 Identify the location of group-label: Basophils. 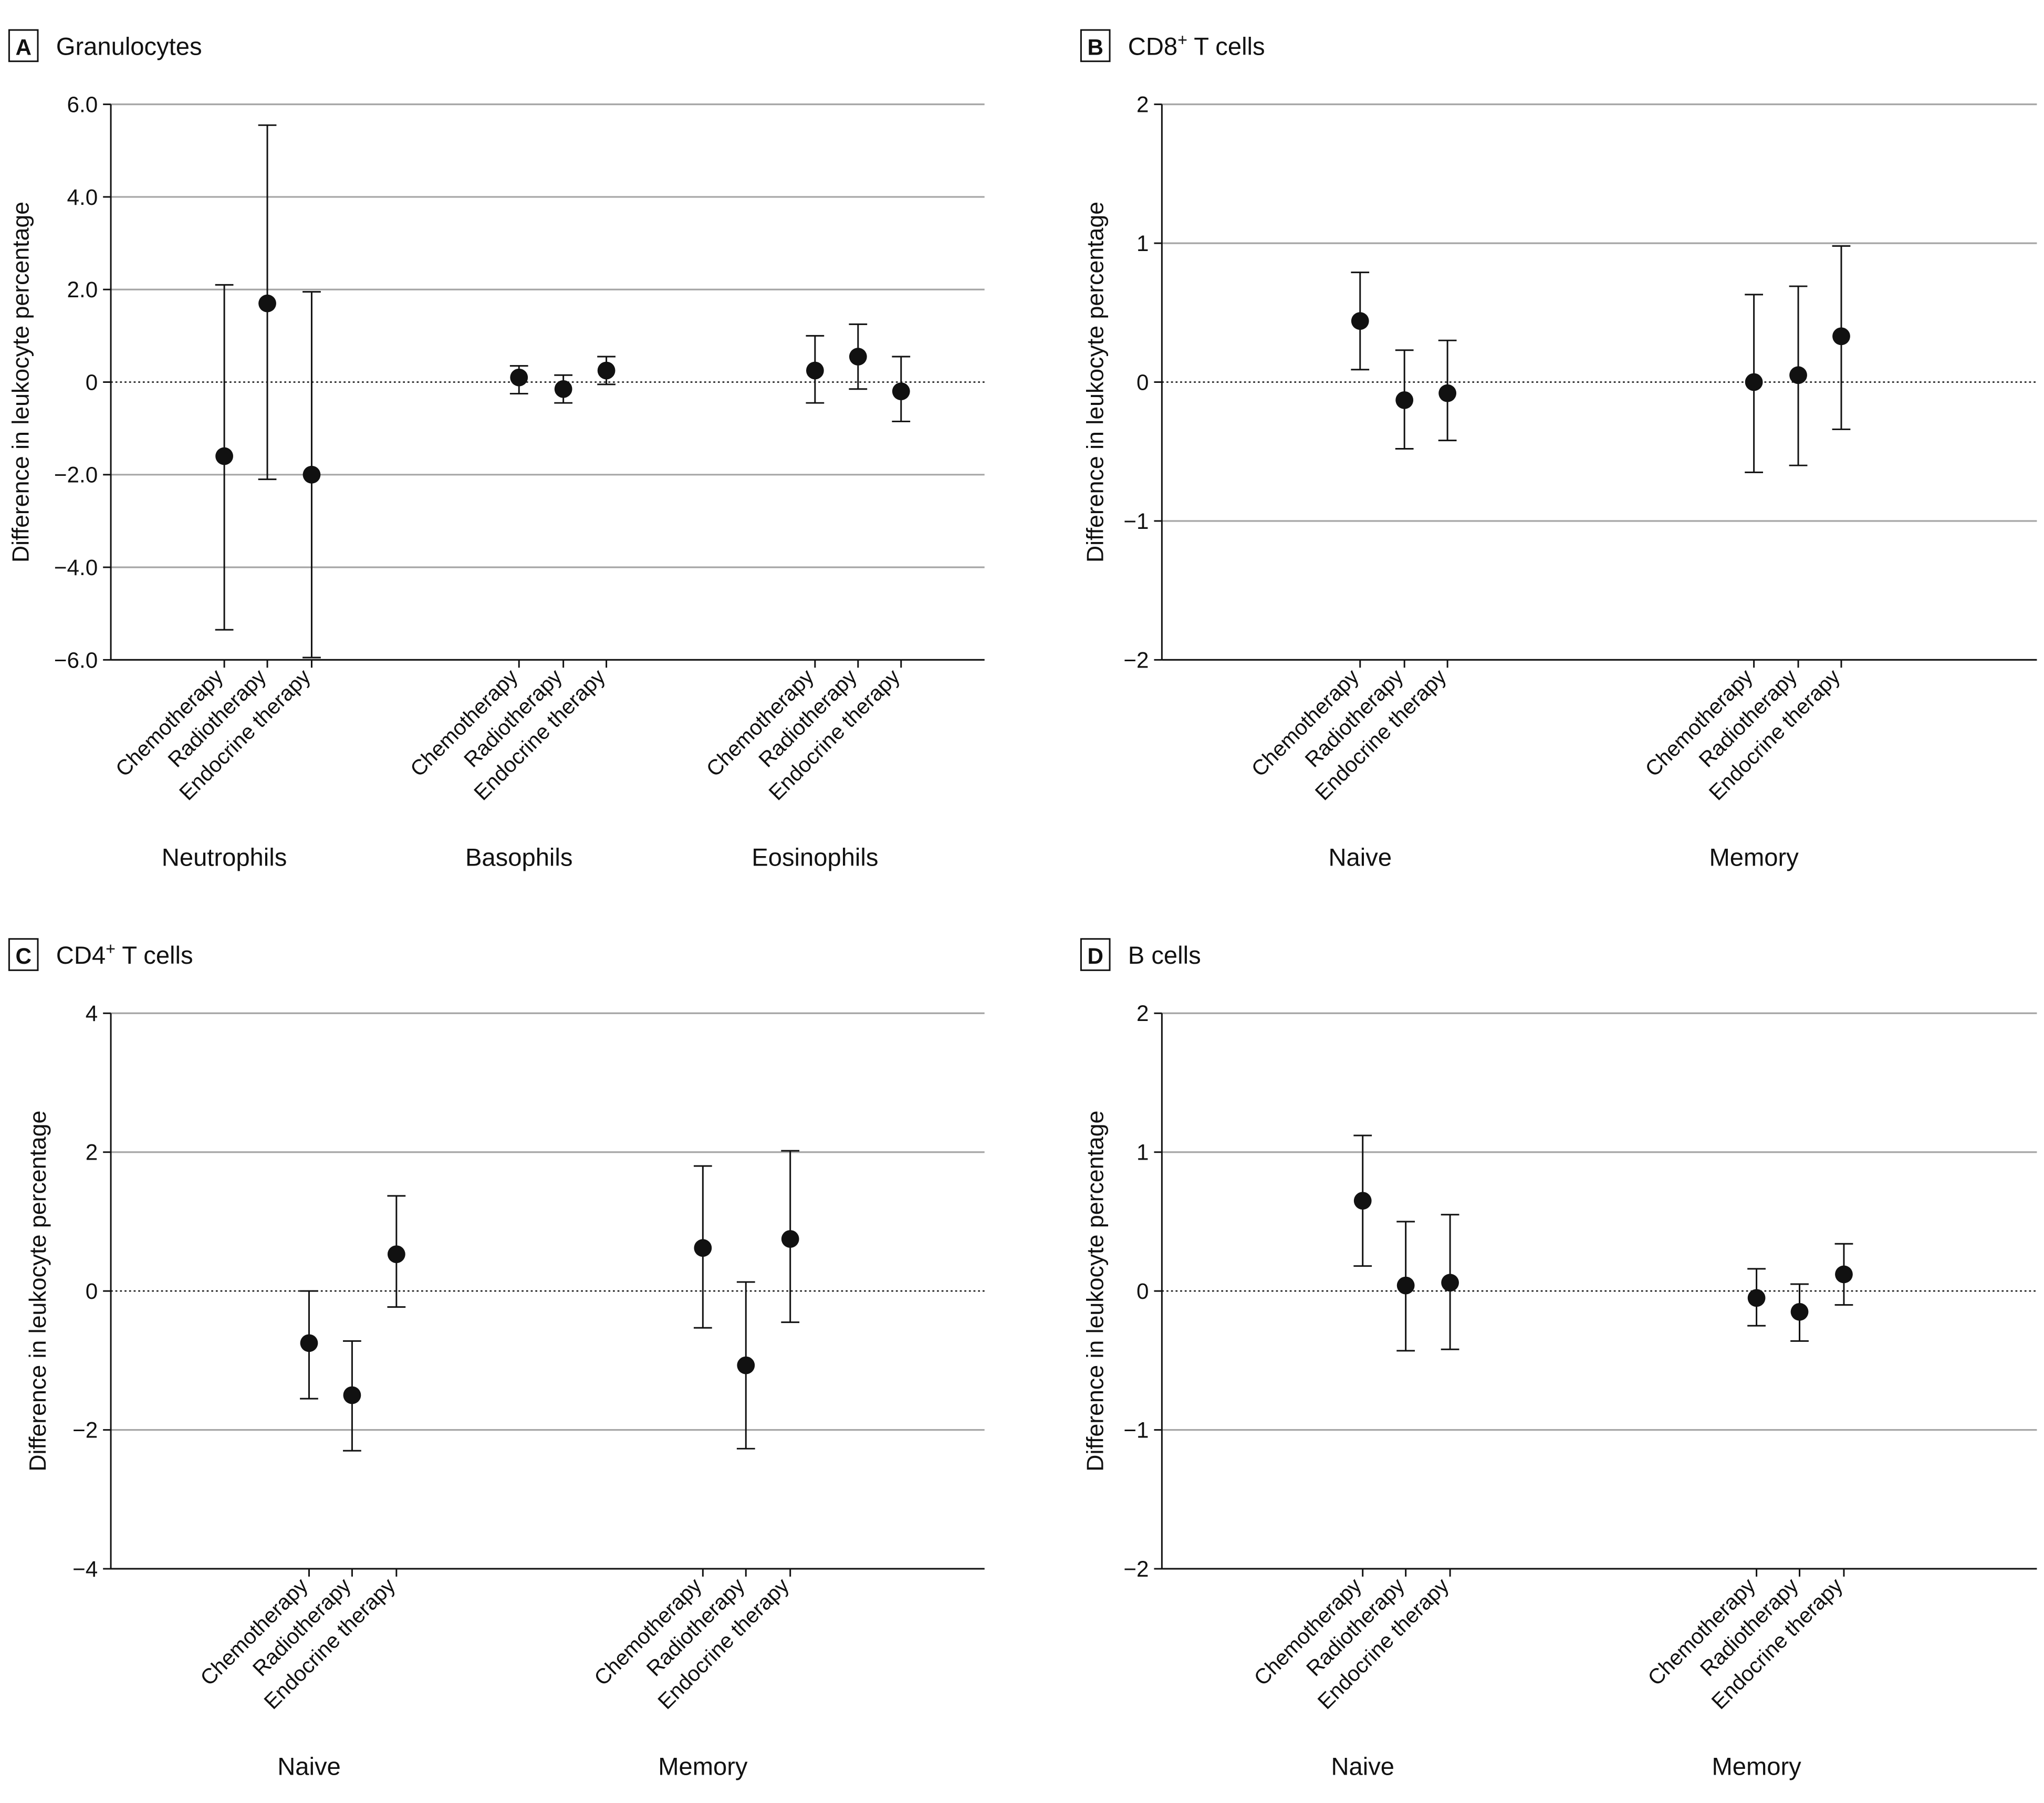
(518, 857).